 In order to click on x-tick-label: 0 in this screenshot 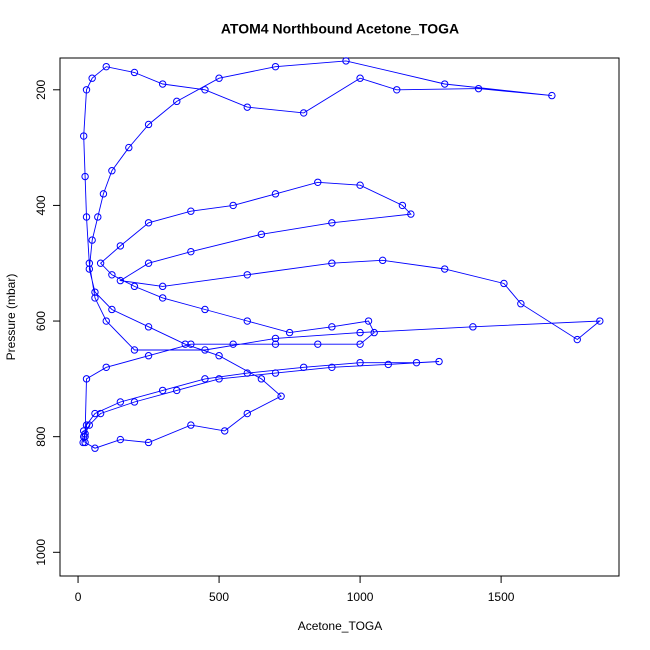, I will do `click(78, 597)`.